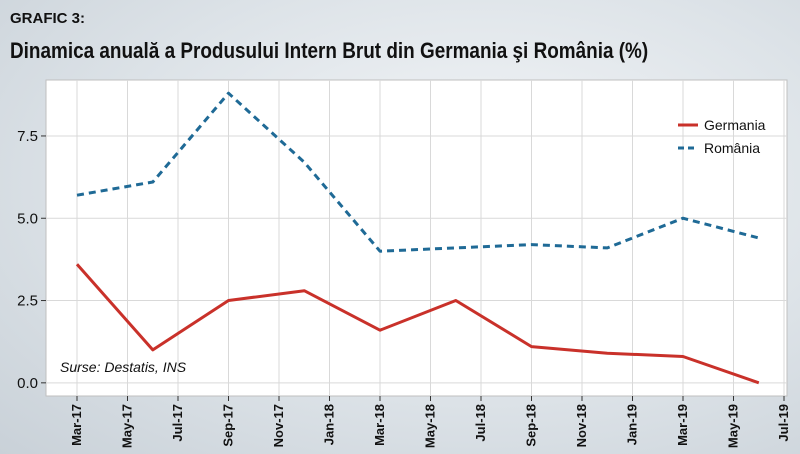  I want to click on legend-label-germania: Germania, so click(735, 125).